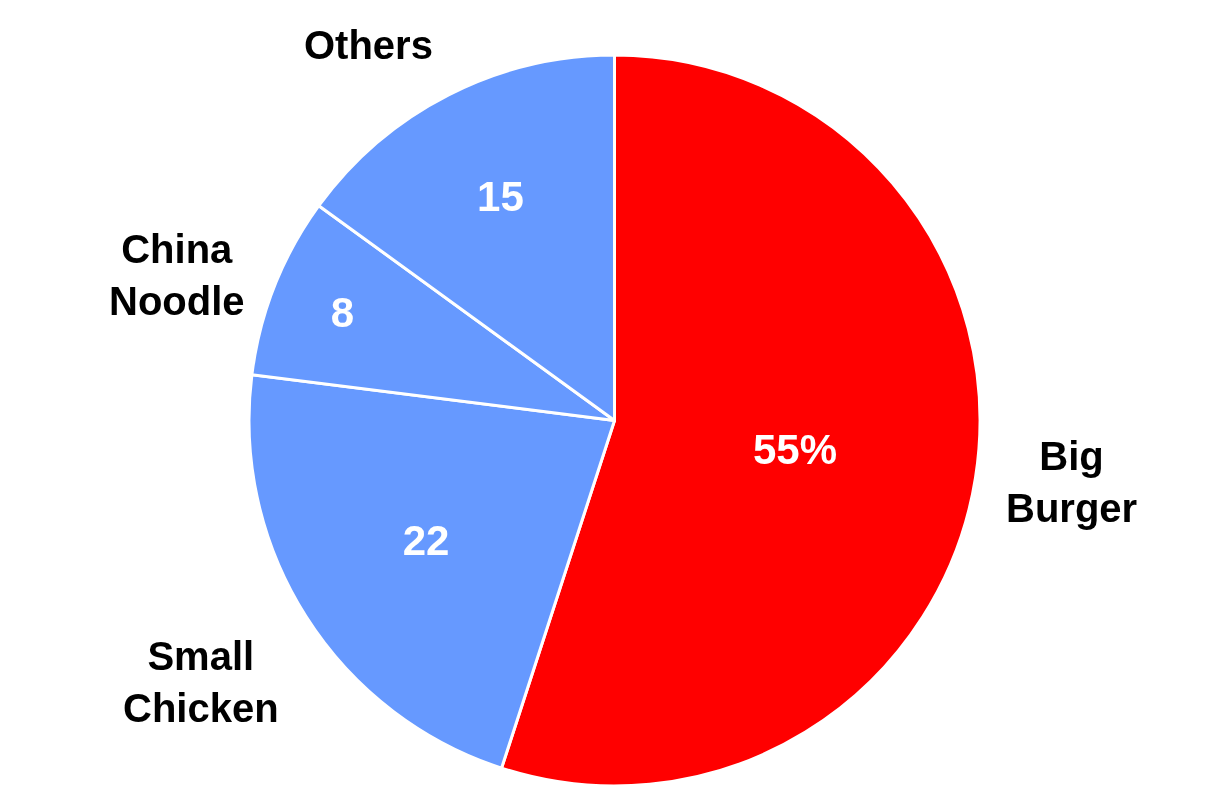 This screenshot has width=1229, height=794. Describe the element at coordinates (201, 682) in the screenshot. I see `slice-label: Small Chicken` at that location.